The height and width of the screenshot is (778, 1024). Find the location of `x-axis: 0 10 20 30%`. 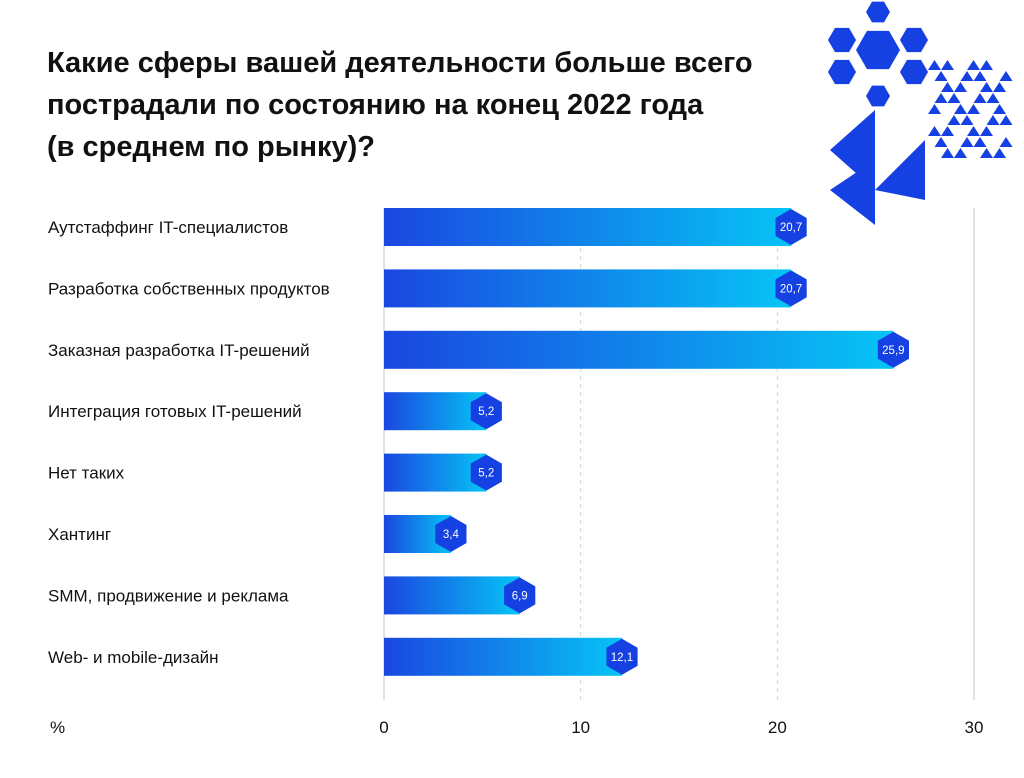

x-axis: 0 10 20 30% is located at coordinates (516, 727).